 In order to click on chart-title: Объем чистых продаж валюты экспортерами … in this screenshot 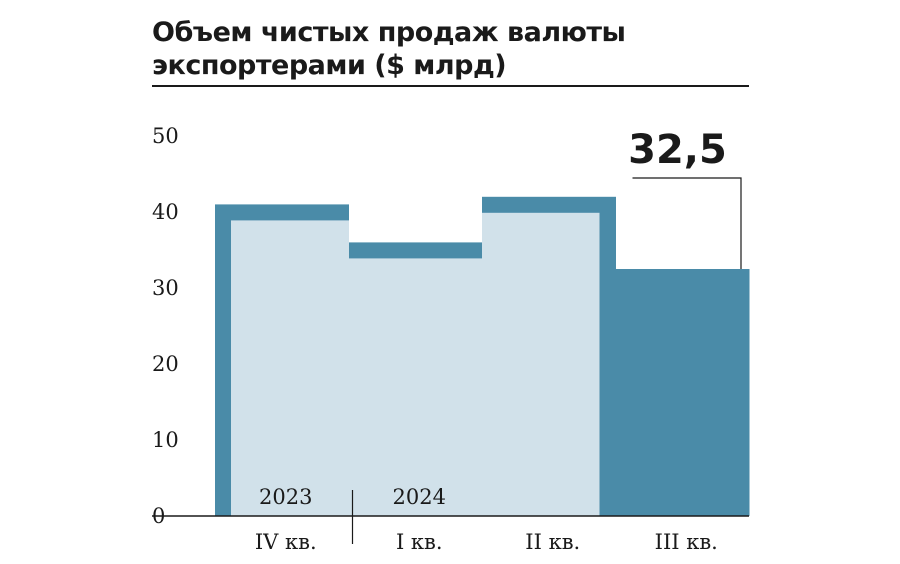, I will do `click(452, 49)`.